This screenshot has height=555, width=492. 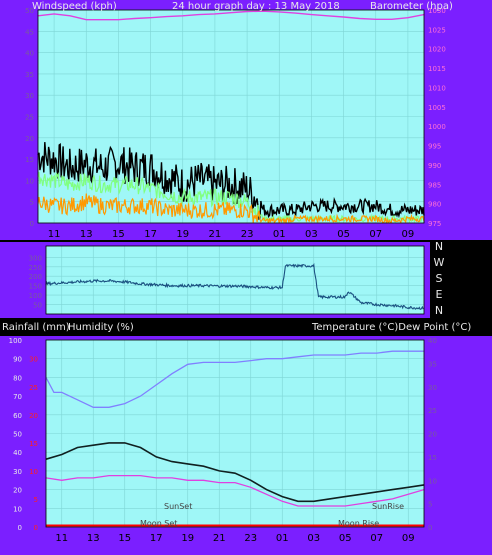 What do you see at coordinates (439, 278) in the screenshot?
I see `compass-label: S` at bounding box center [439, 278].